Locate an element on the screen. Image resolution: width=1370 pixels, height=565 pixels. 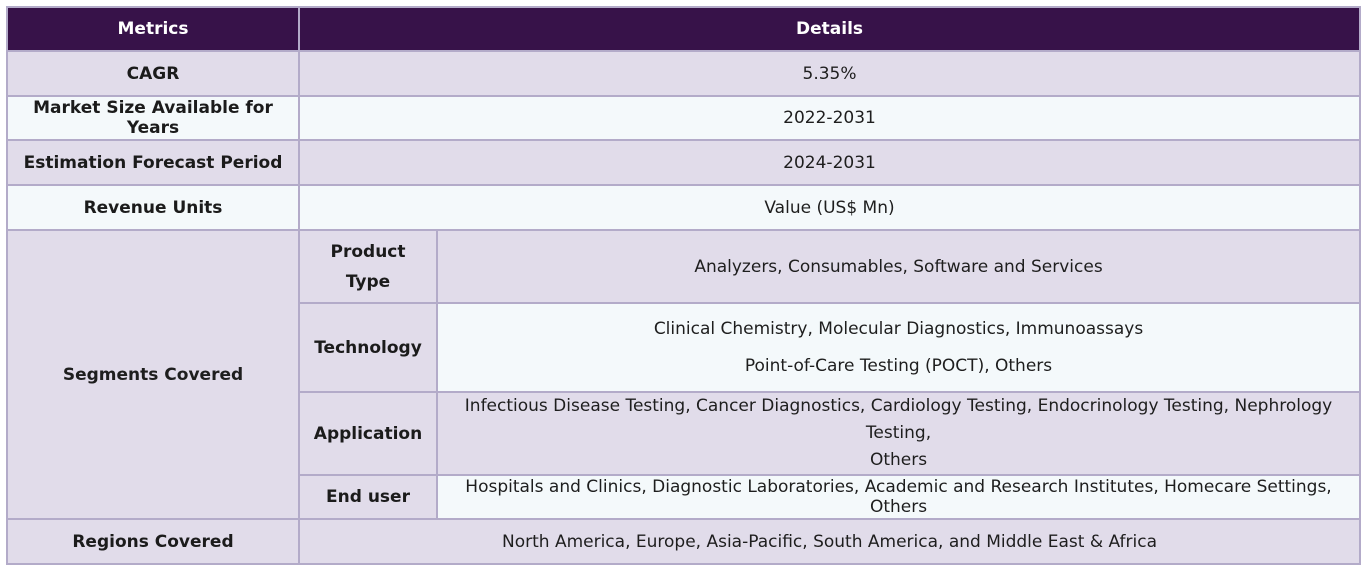
segment-name-line: Type is located at coordinates (368, 281).